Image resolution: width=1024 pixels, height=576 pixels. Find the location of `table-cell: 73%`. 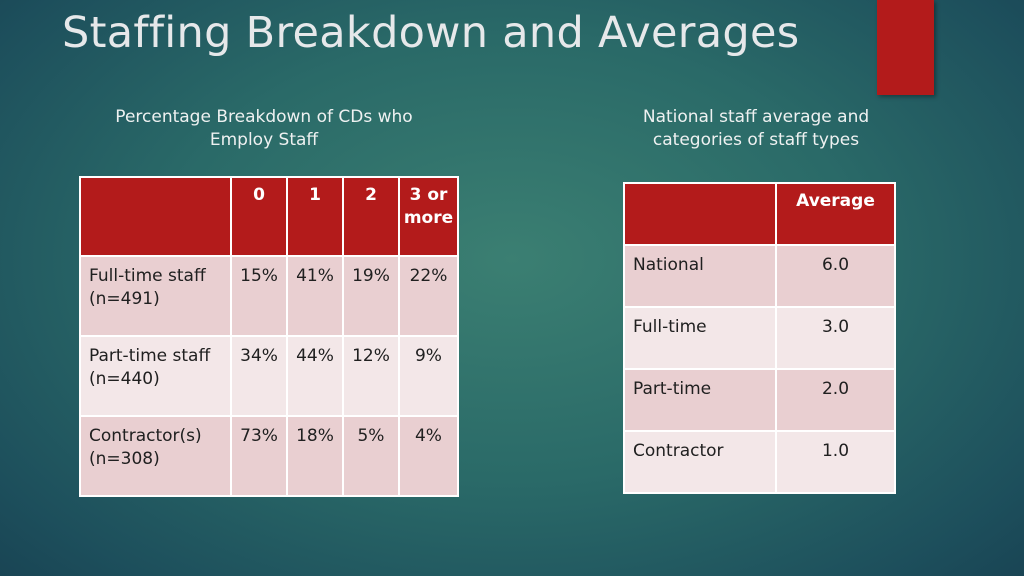

table-cell: 73% is located at coordinates (259, 456).